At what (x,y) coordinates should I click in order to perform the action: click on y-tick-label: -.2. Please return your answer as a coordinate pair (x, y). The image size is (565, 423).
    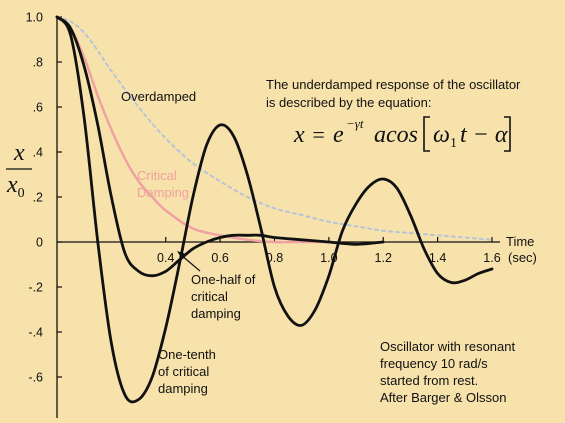
    Looking at the image, I should click on (35, 288).